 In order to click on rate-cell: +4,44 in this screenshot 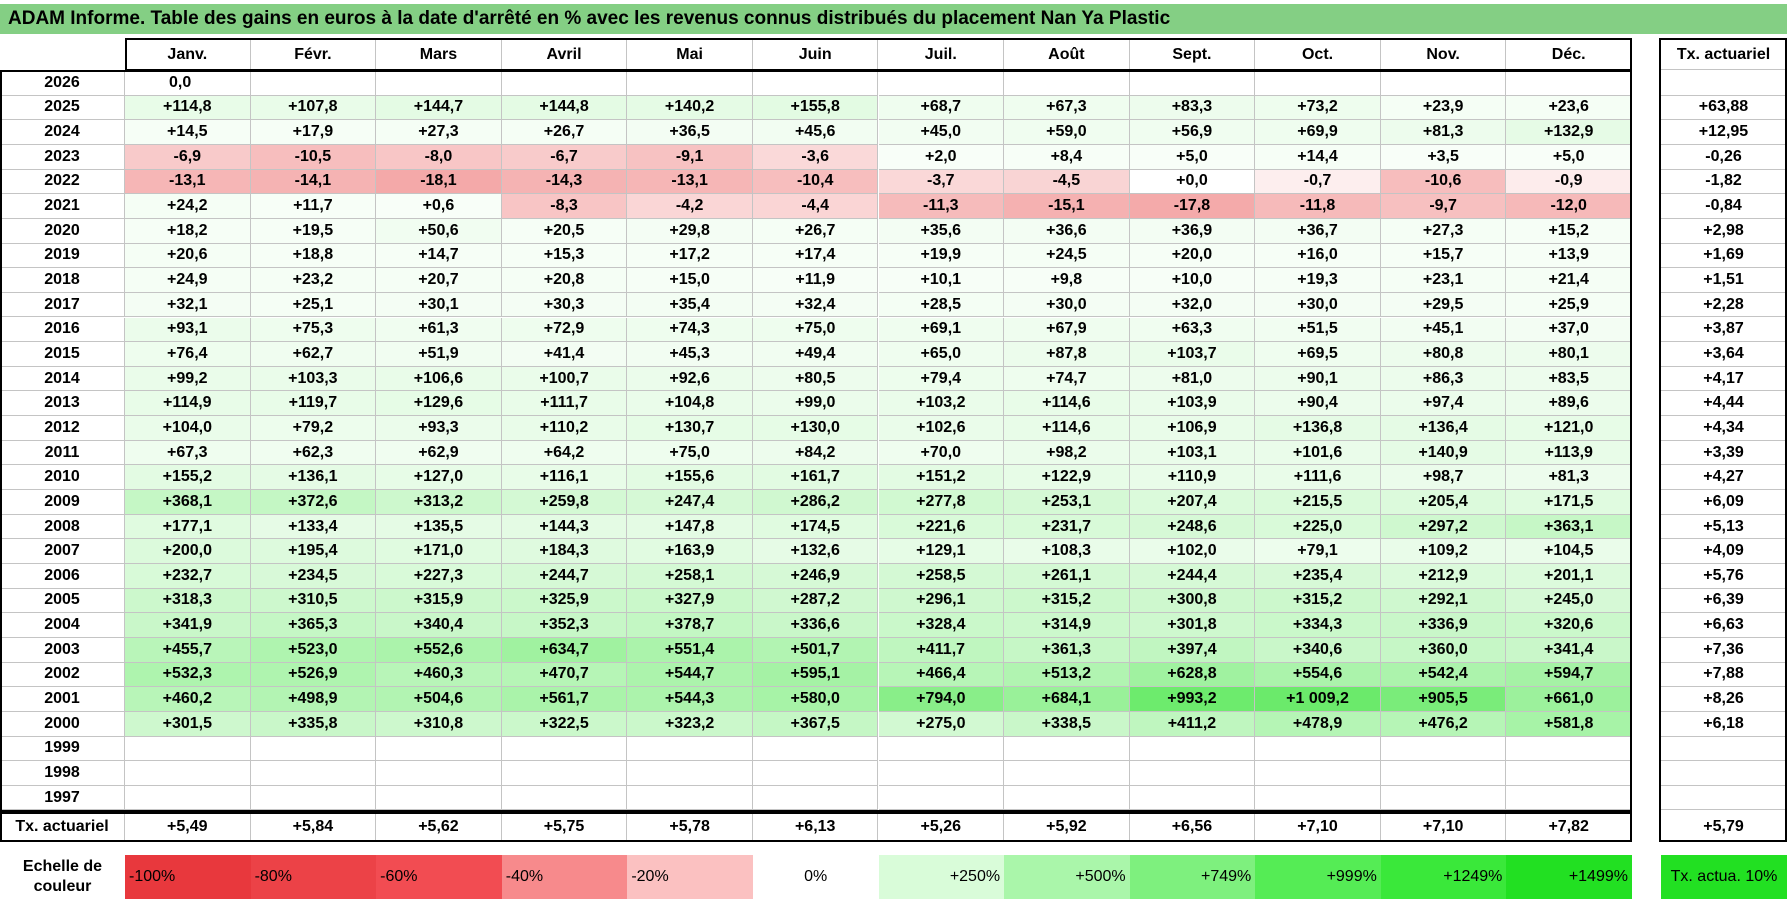, I will do `click(1724, 404)`.